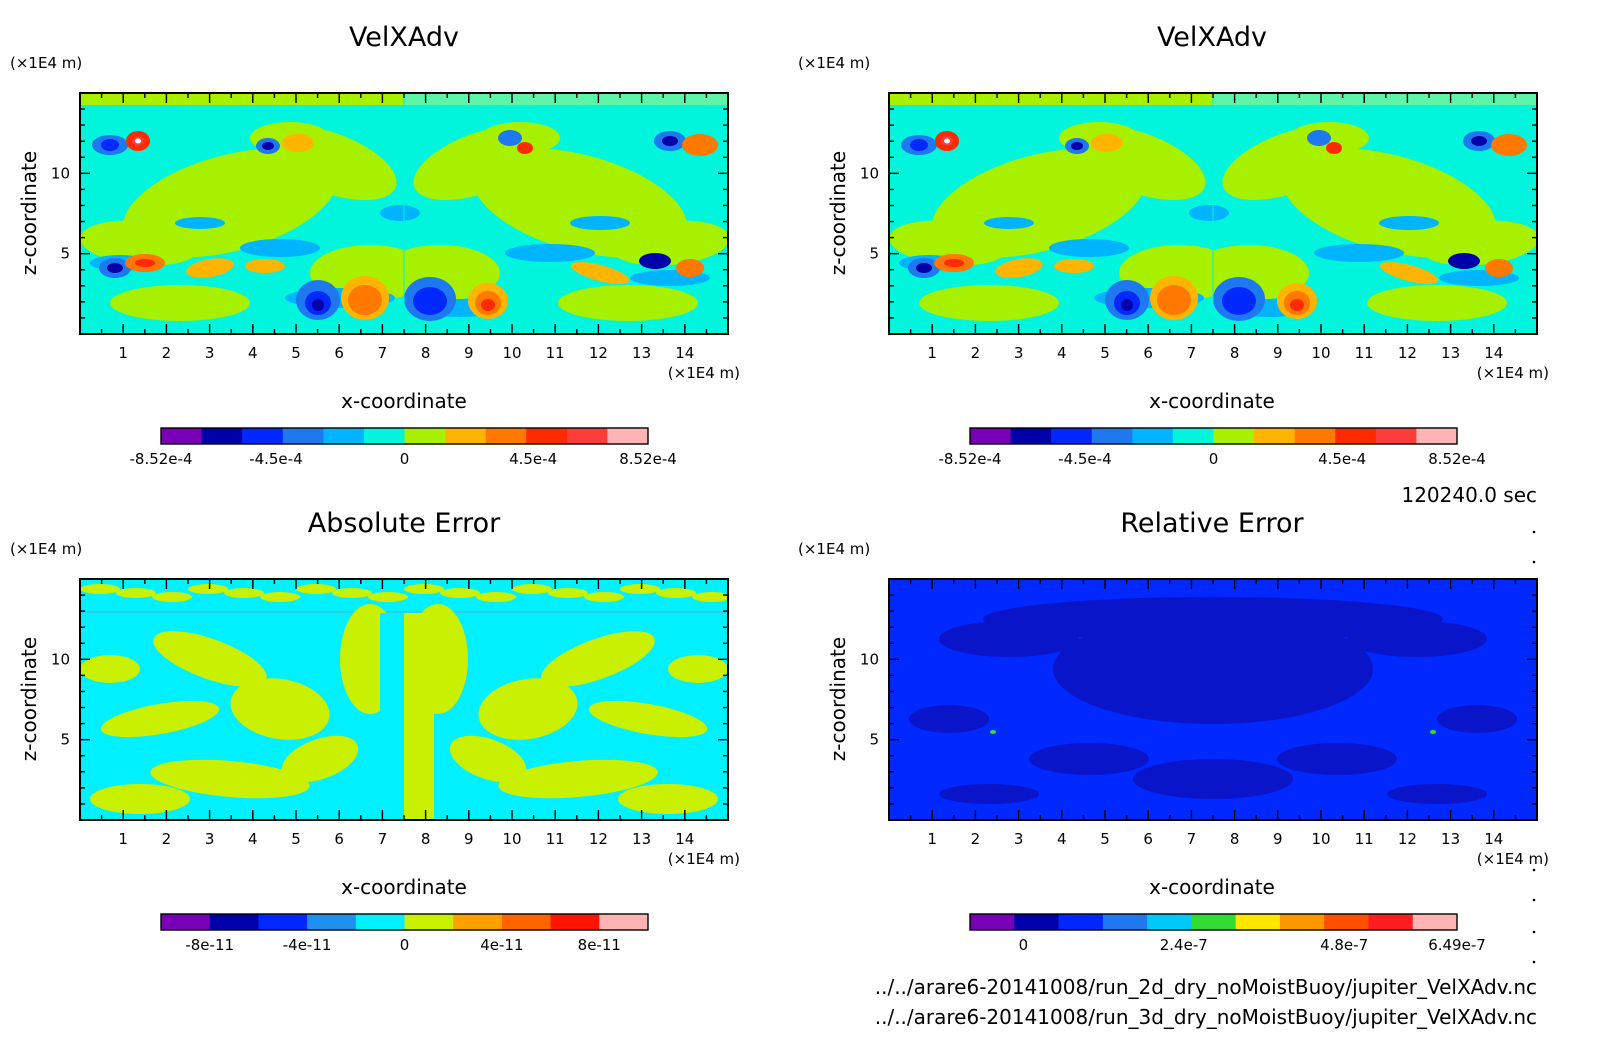 Image resolution: width=1604 pixels, height=1054 pixels. What do you see at coordinates (307, 945) in the screenshot?
I see `colorbar-tick-label: -4e-11` at bounding box center [307, 945].